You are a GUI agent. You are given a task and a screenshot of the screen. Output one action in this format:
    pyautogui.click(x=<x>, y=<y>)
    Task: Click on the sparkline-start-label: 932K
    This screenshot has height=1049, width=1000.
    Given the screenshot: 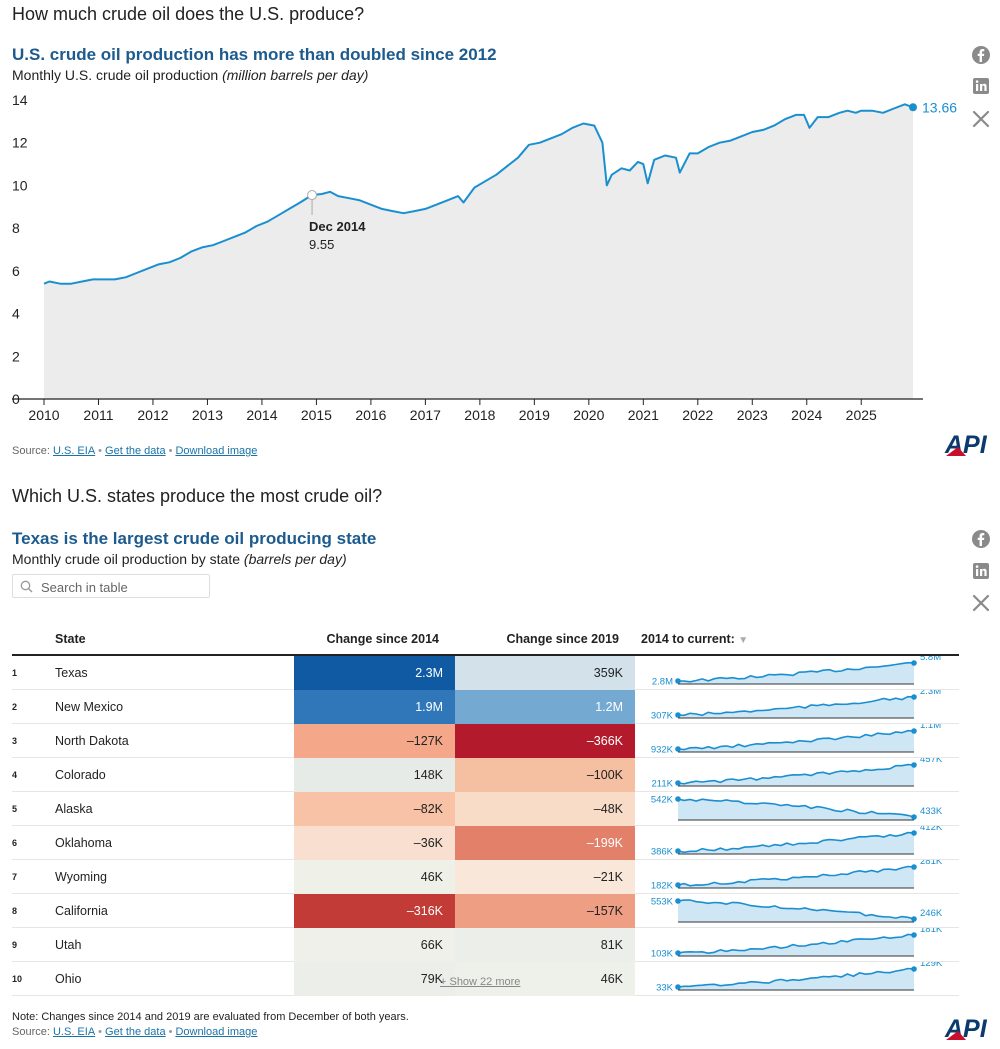 What is the action you would take?
    pyautogui.click(x=662, y=750)
    